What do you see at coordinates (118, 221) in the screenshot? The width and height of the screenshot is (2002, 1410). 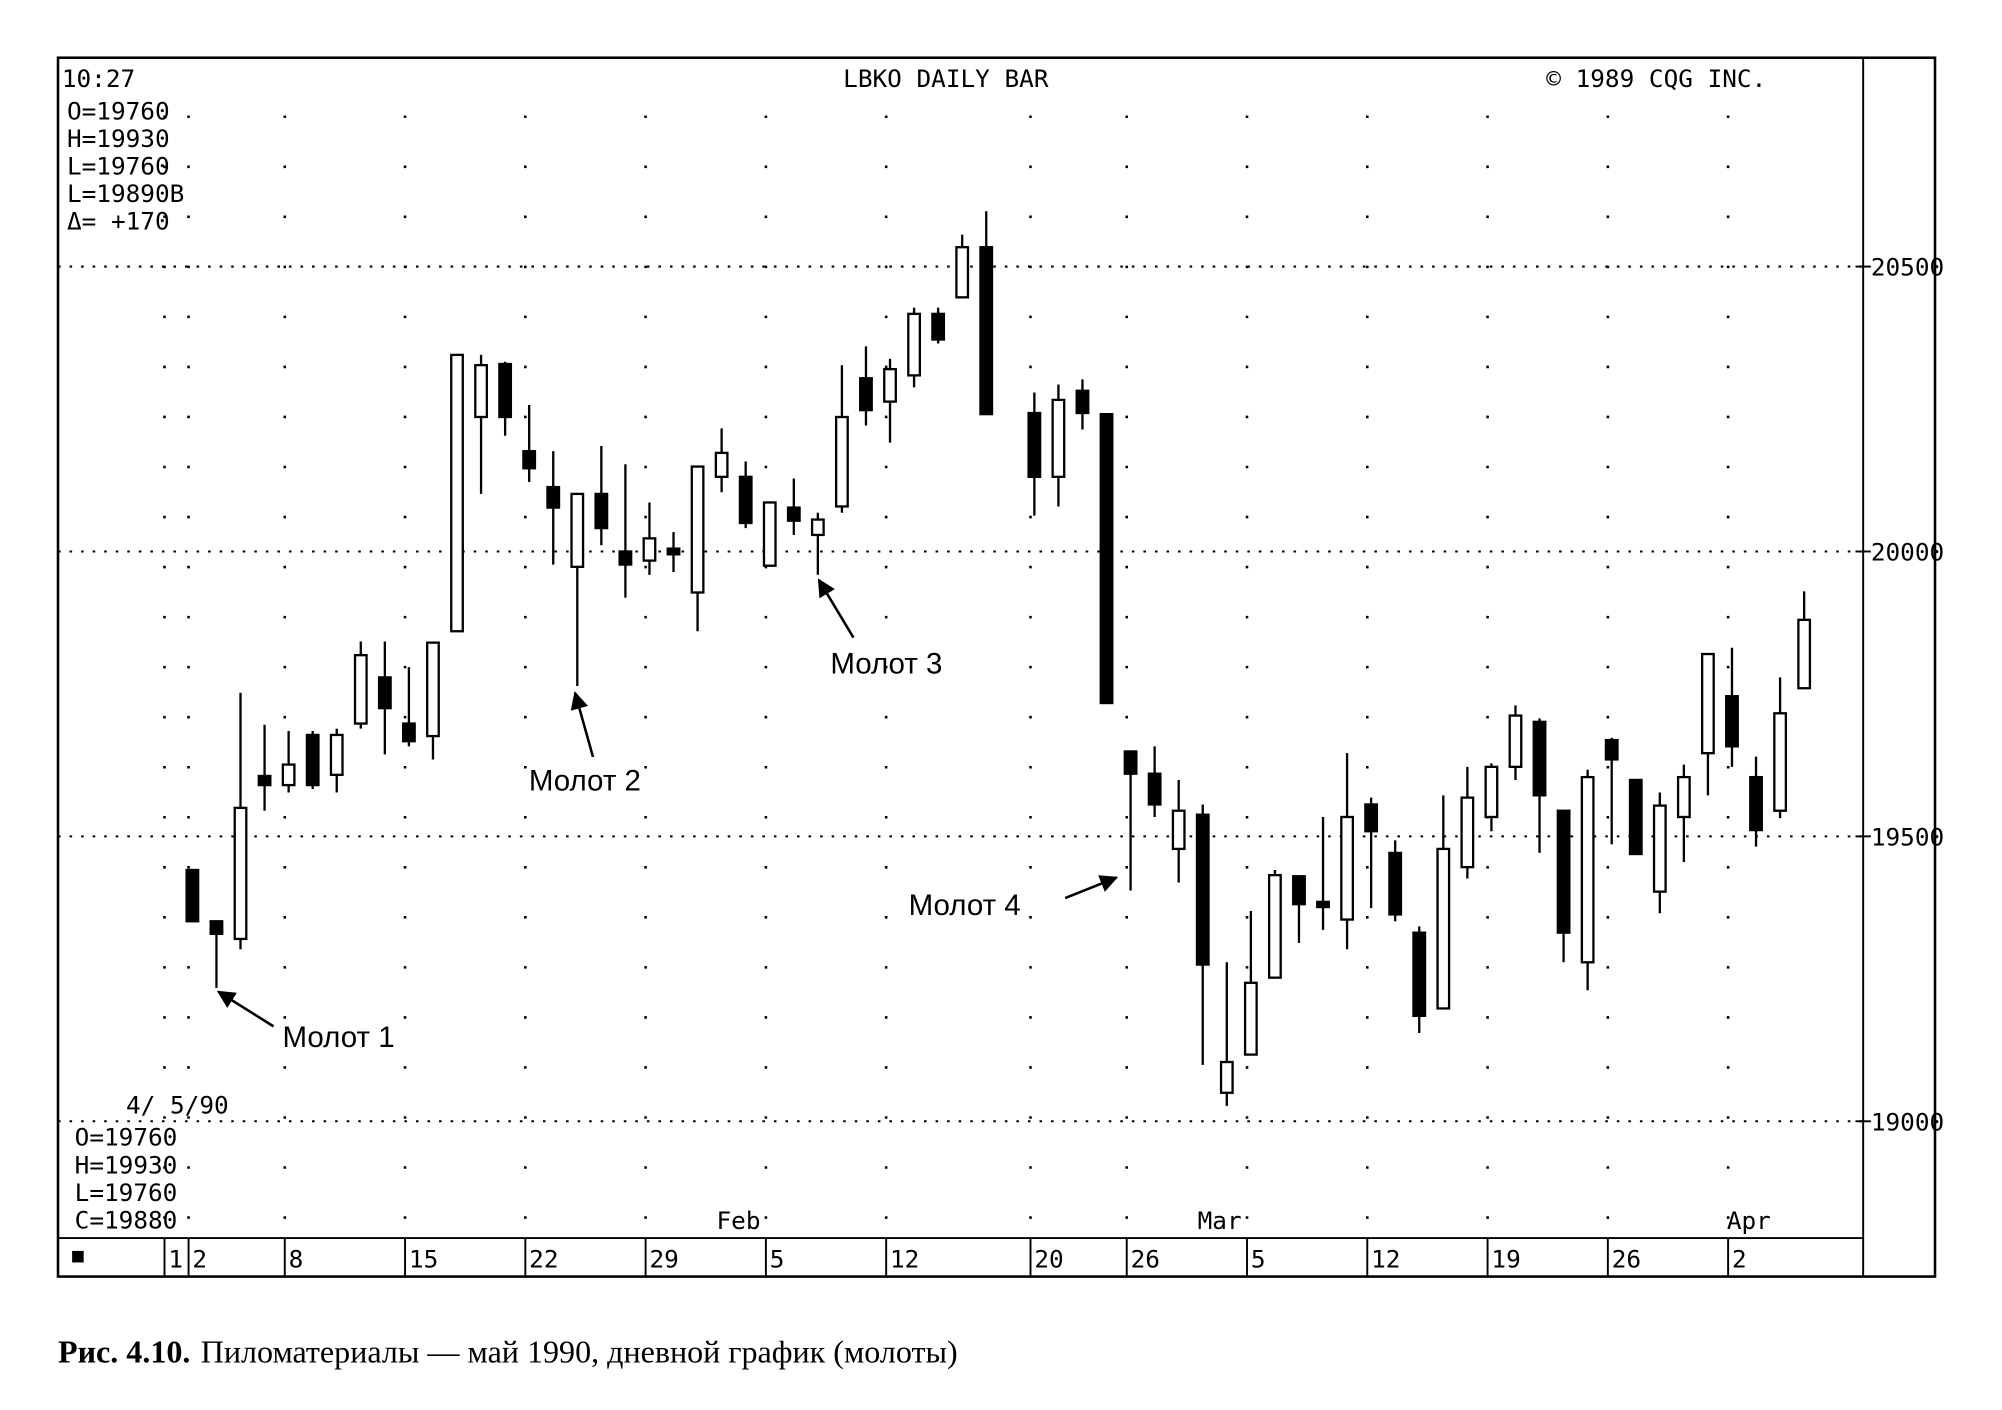 I see `info-line: Δ= +170` at bounding box center [118, 221].